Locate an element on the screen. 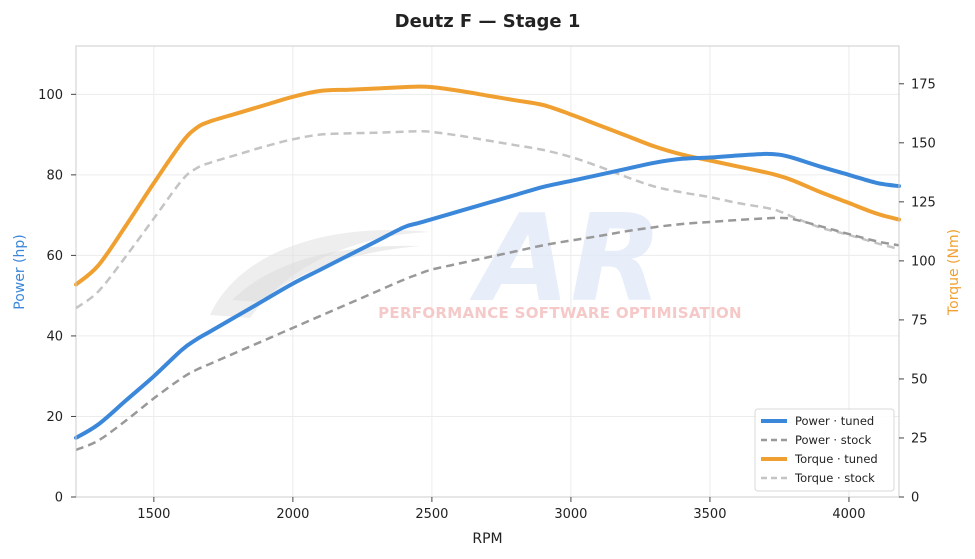  legend-label: Power · tuned is located at coordinates (834, 421).